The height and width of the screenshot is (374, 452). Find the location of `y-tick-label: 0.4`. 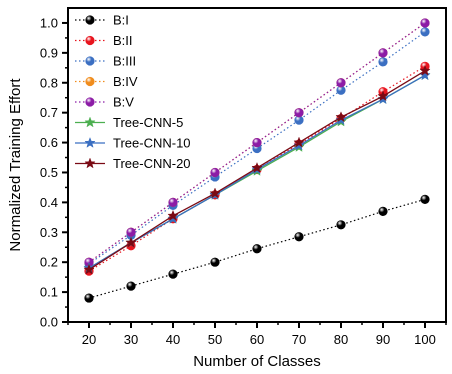

y-tick-label: 0.4 is located at coordinates (49, 202).